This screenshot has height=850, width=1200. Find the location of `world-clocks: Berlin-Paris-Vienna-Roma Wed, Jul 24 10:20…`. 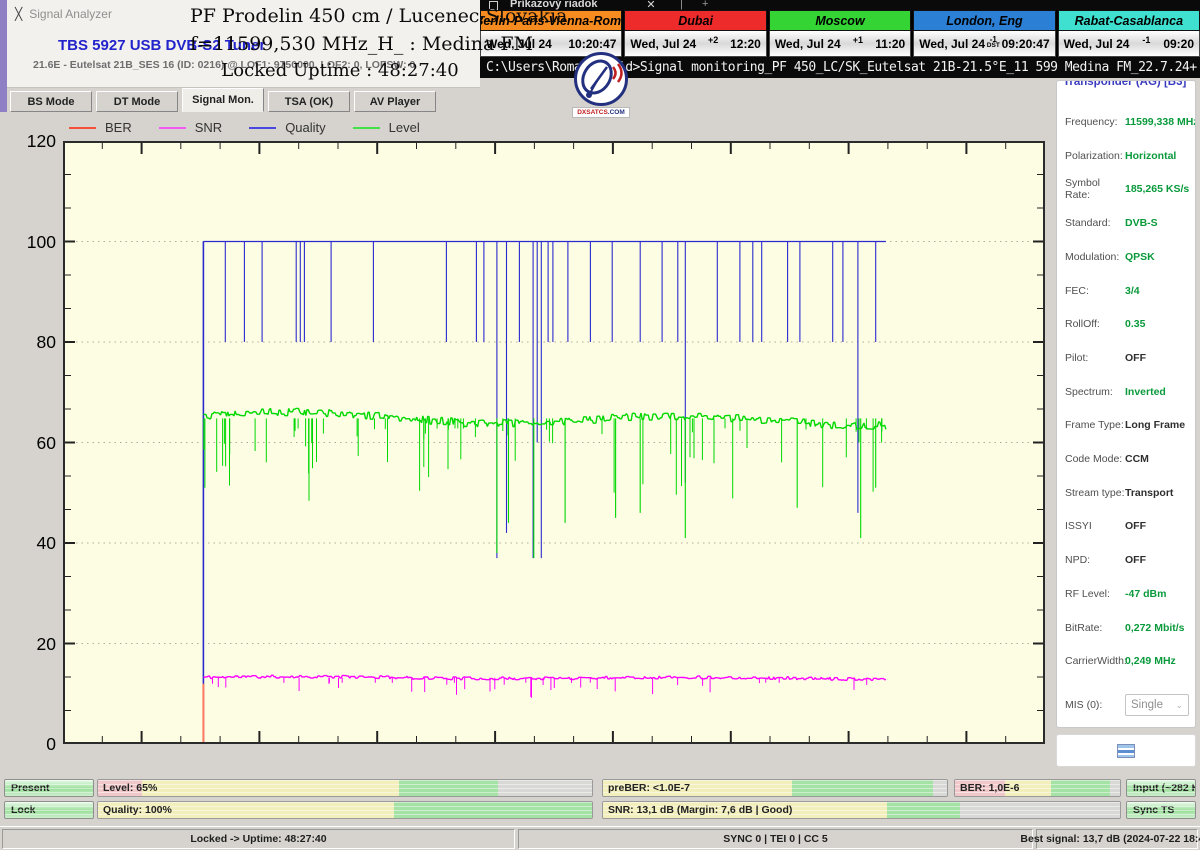

world-clocks: Berlin-Paris-Vienna-Roma Wed, Jul 24 10:20… is located at coordinates (840, 33).